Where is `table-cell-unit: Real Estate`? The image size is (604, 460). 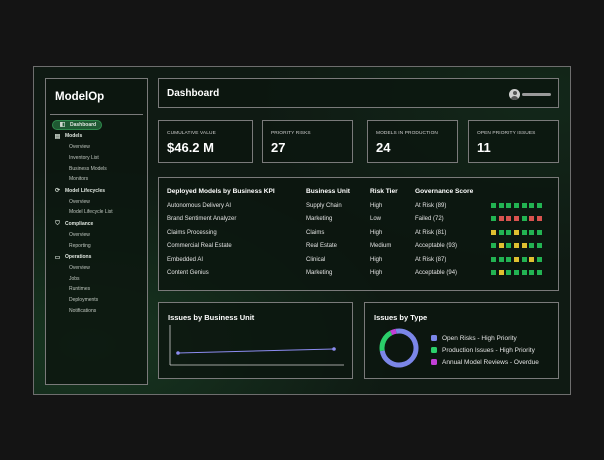 table-cell-unit: Real Estate is located at coordinates (322, 246).